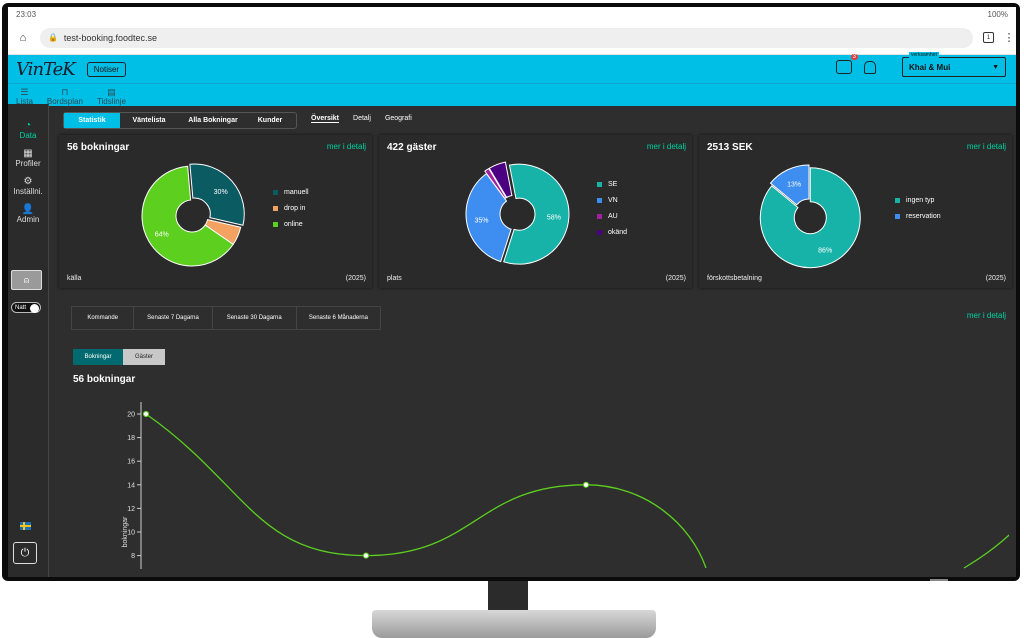 The image size is (1024, 638). I want to click on legend-item: AU, so click(612, 216).